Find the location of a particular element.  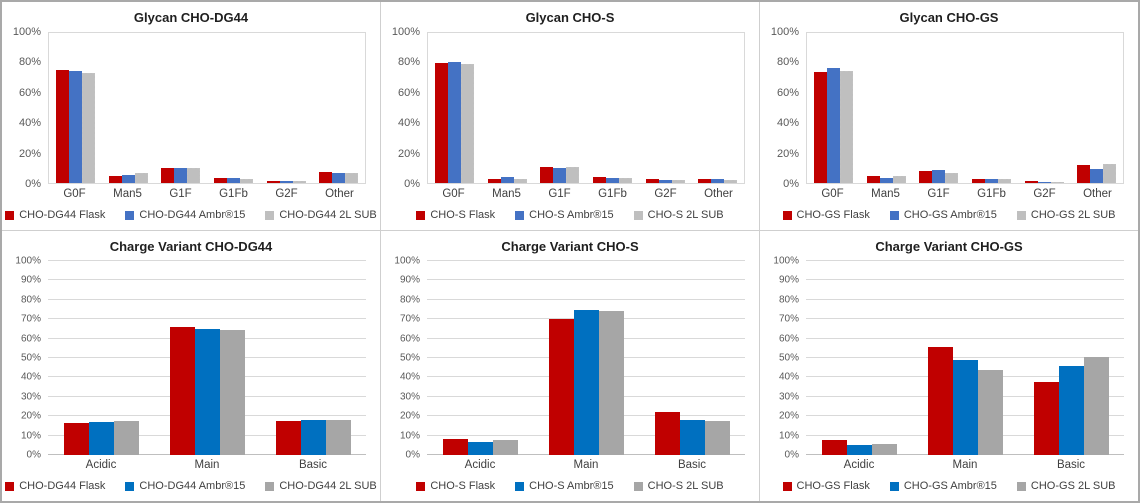

y-tick-label: 40% is located at coordinates (787, 123).